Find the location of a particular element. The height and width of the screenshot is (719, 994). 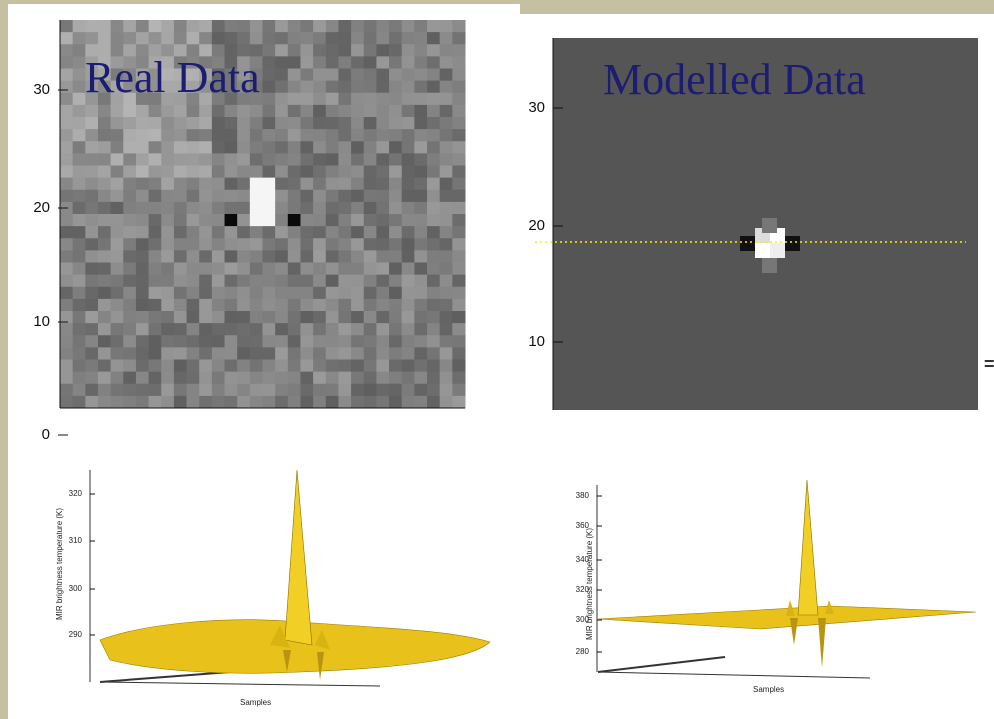

spike is located at coordinates (808, 547).